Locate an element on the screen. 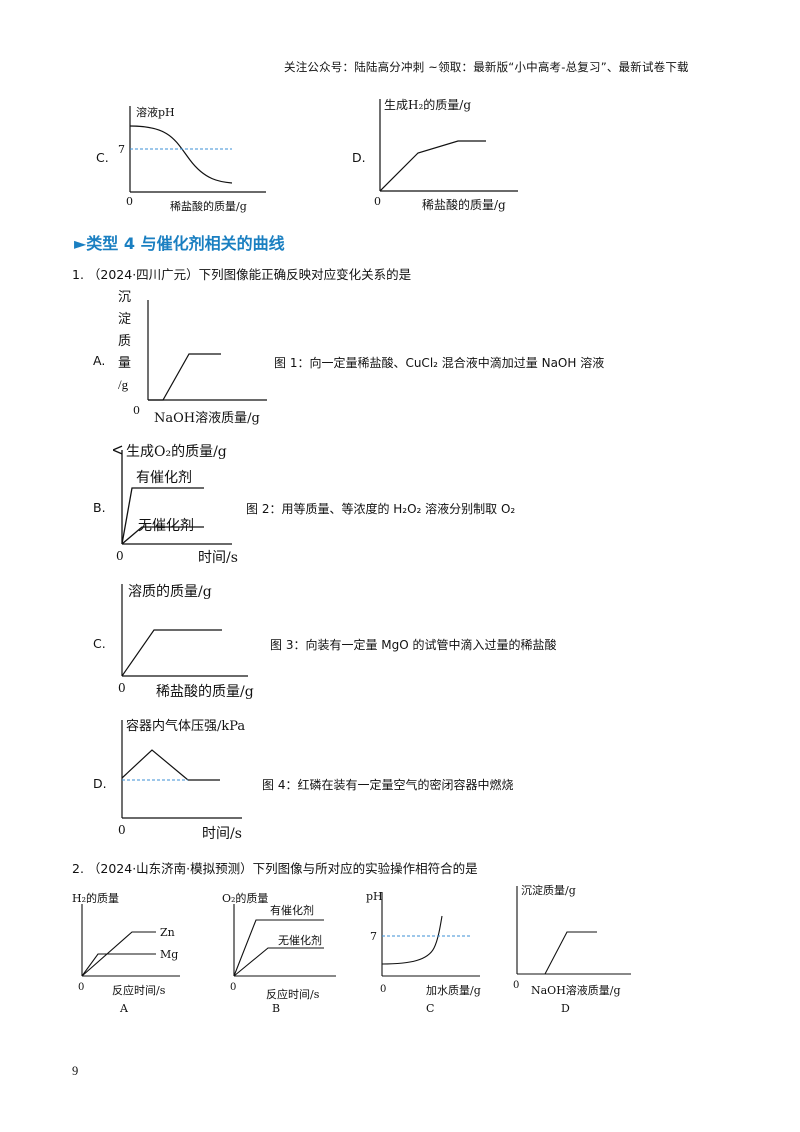 This screenshot has width=800, height=1132. q1-chart-a: 0 NaOH溶液质量/g is located at coordinates (200, 363).